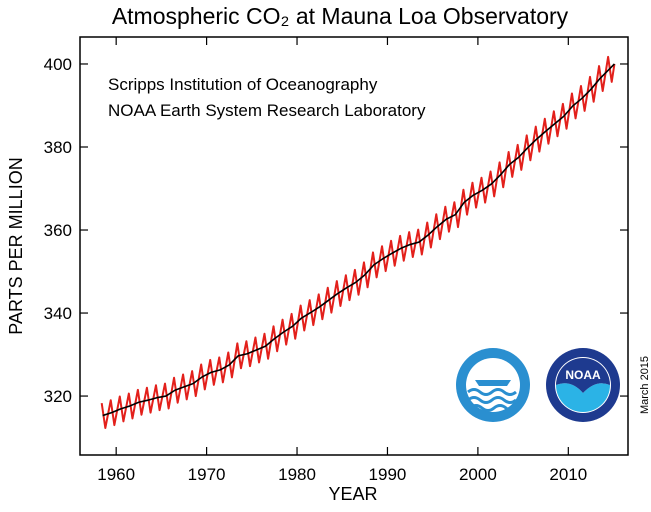 The width and height of the screenshot is (651, 512). What do you see at coordinates (116, 474) in the screenshot?
I see `x-tick-label: 1960` at bounding box center [116, 474].